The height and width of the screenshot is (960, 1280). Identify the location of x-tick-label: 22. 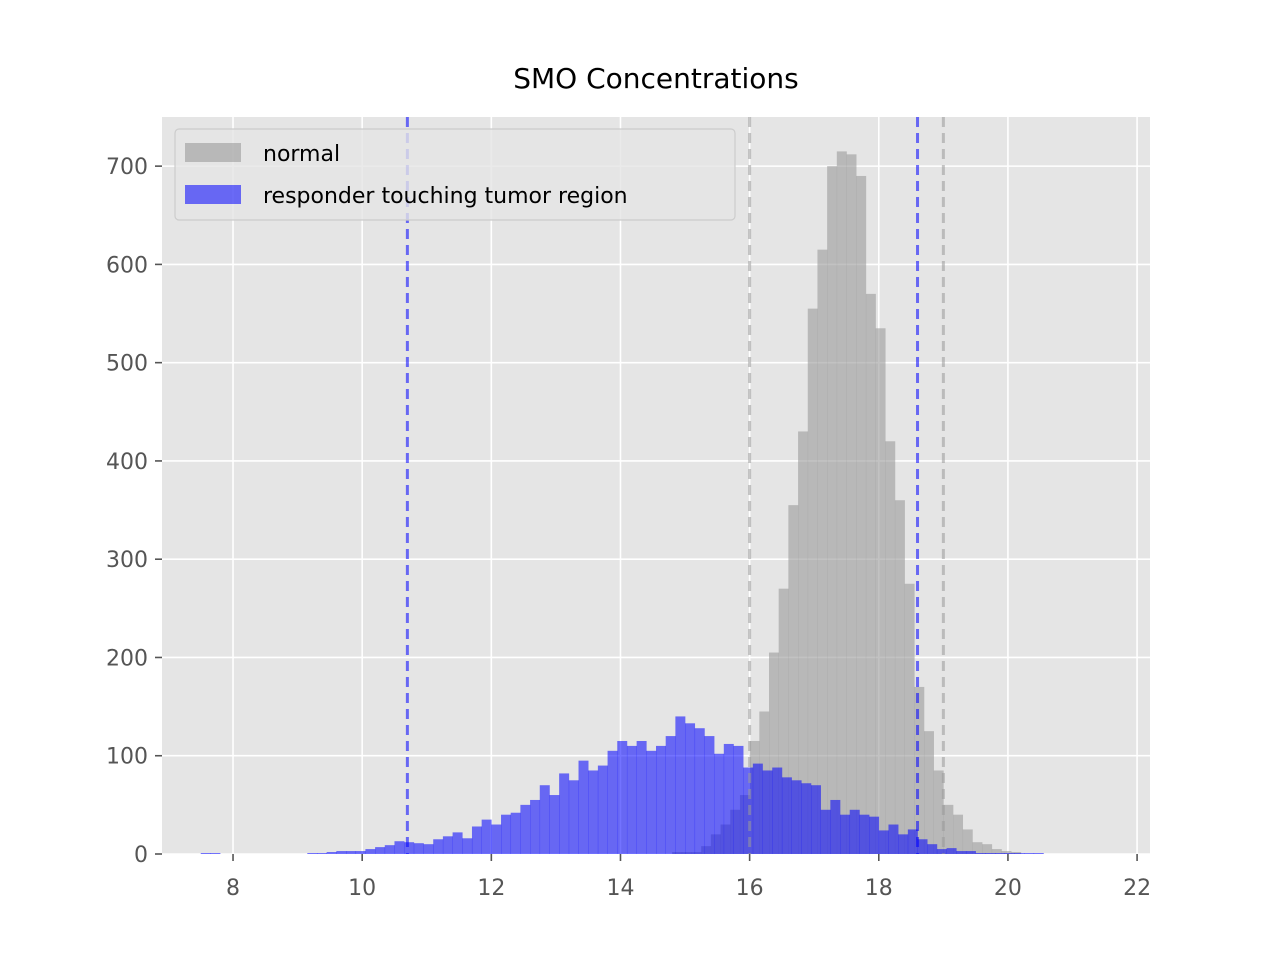
(1137, 888).